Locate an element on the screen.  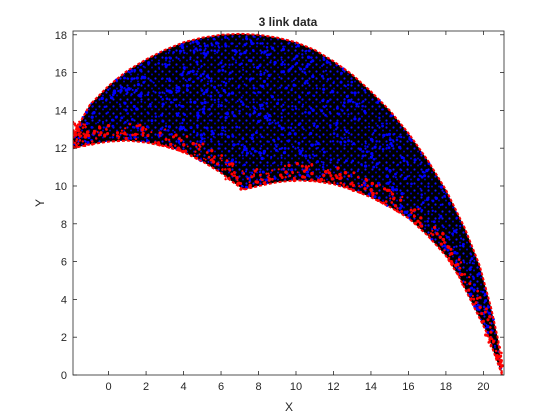
y-tick-label: 4 is located at coordinates (64, 300).